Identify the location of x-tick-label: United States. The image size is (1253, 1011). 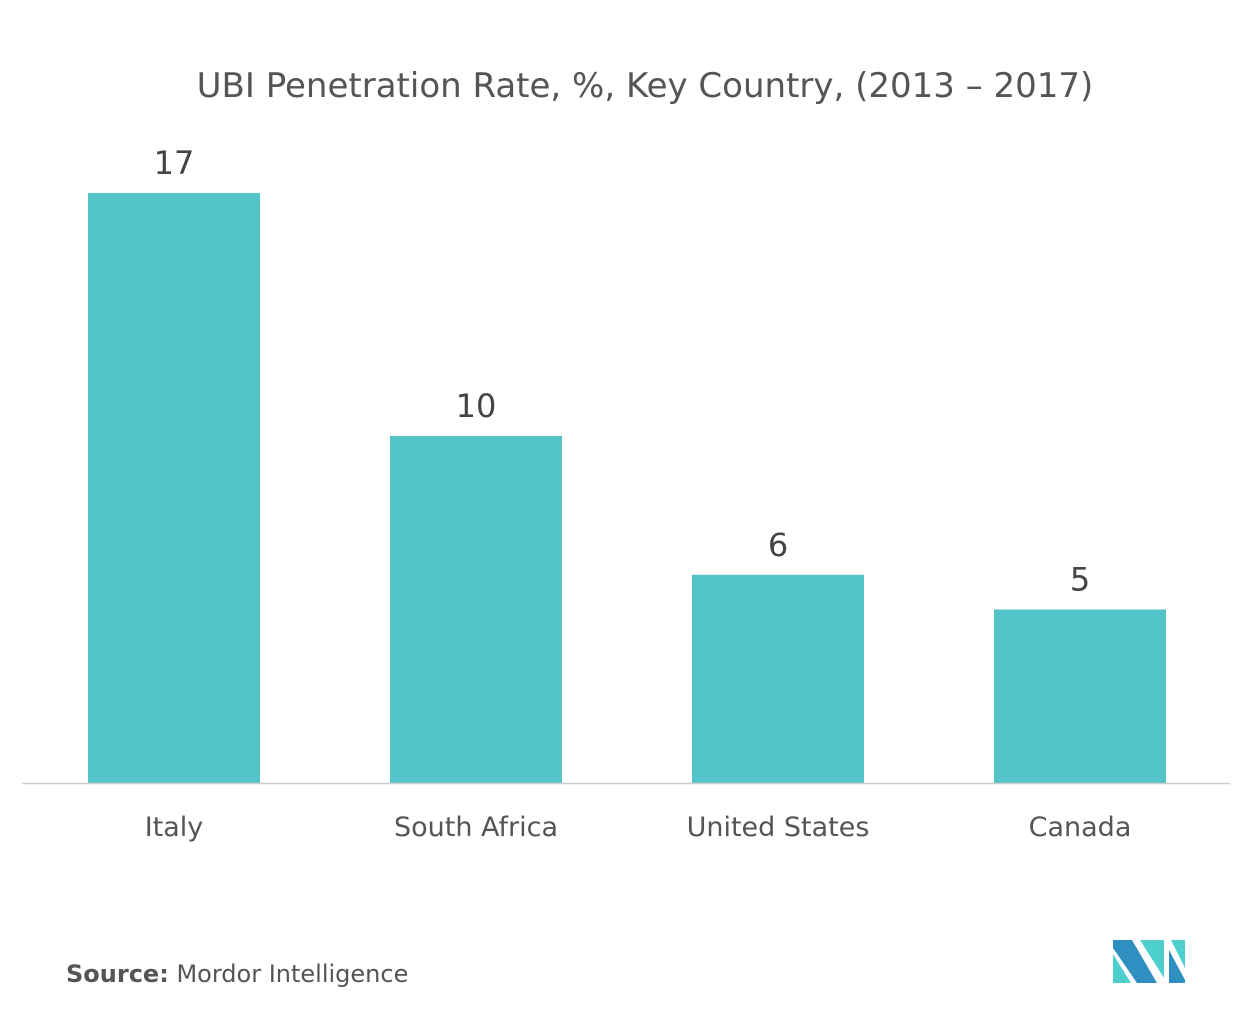
(778, 827).